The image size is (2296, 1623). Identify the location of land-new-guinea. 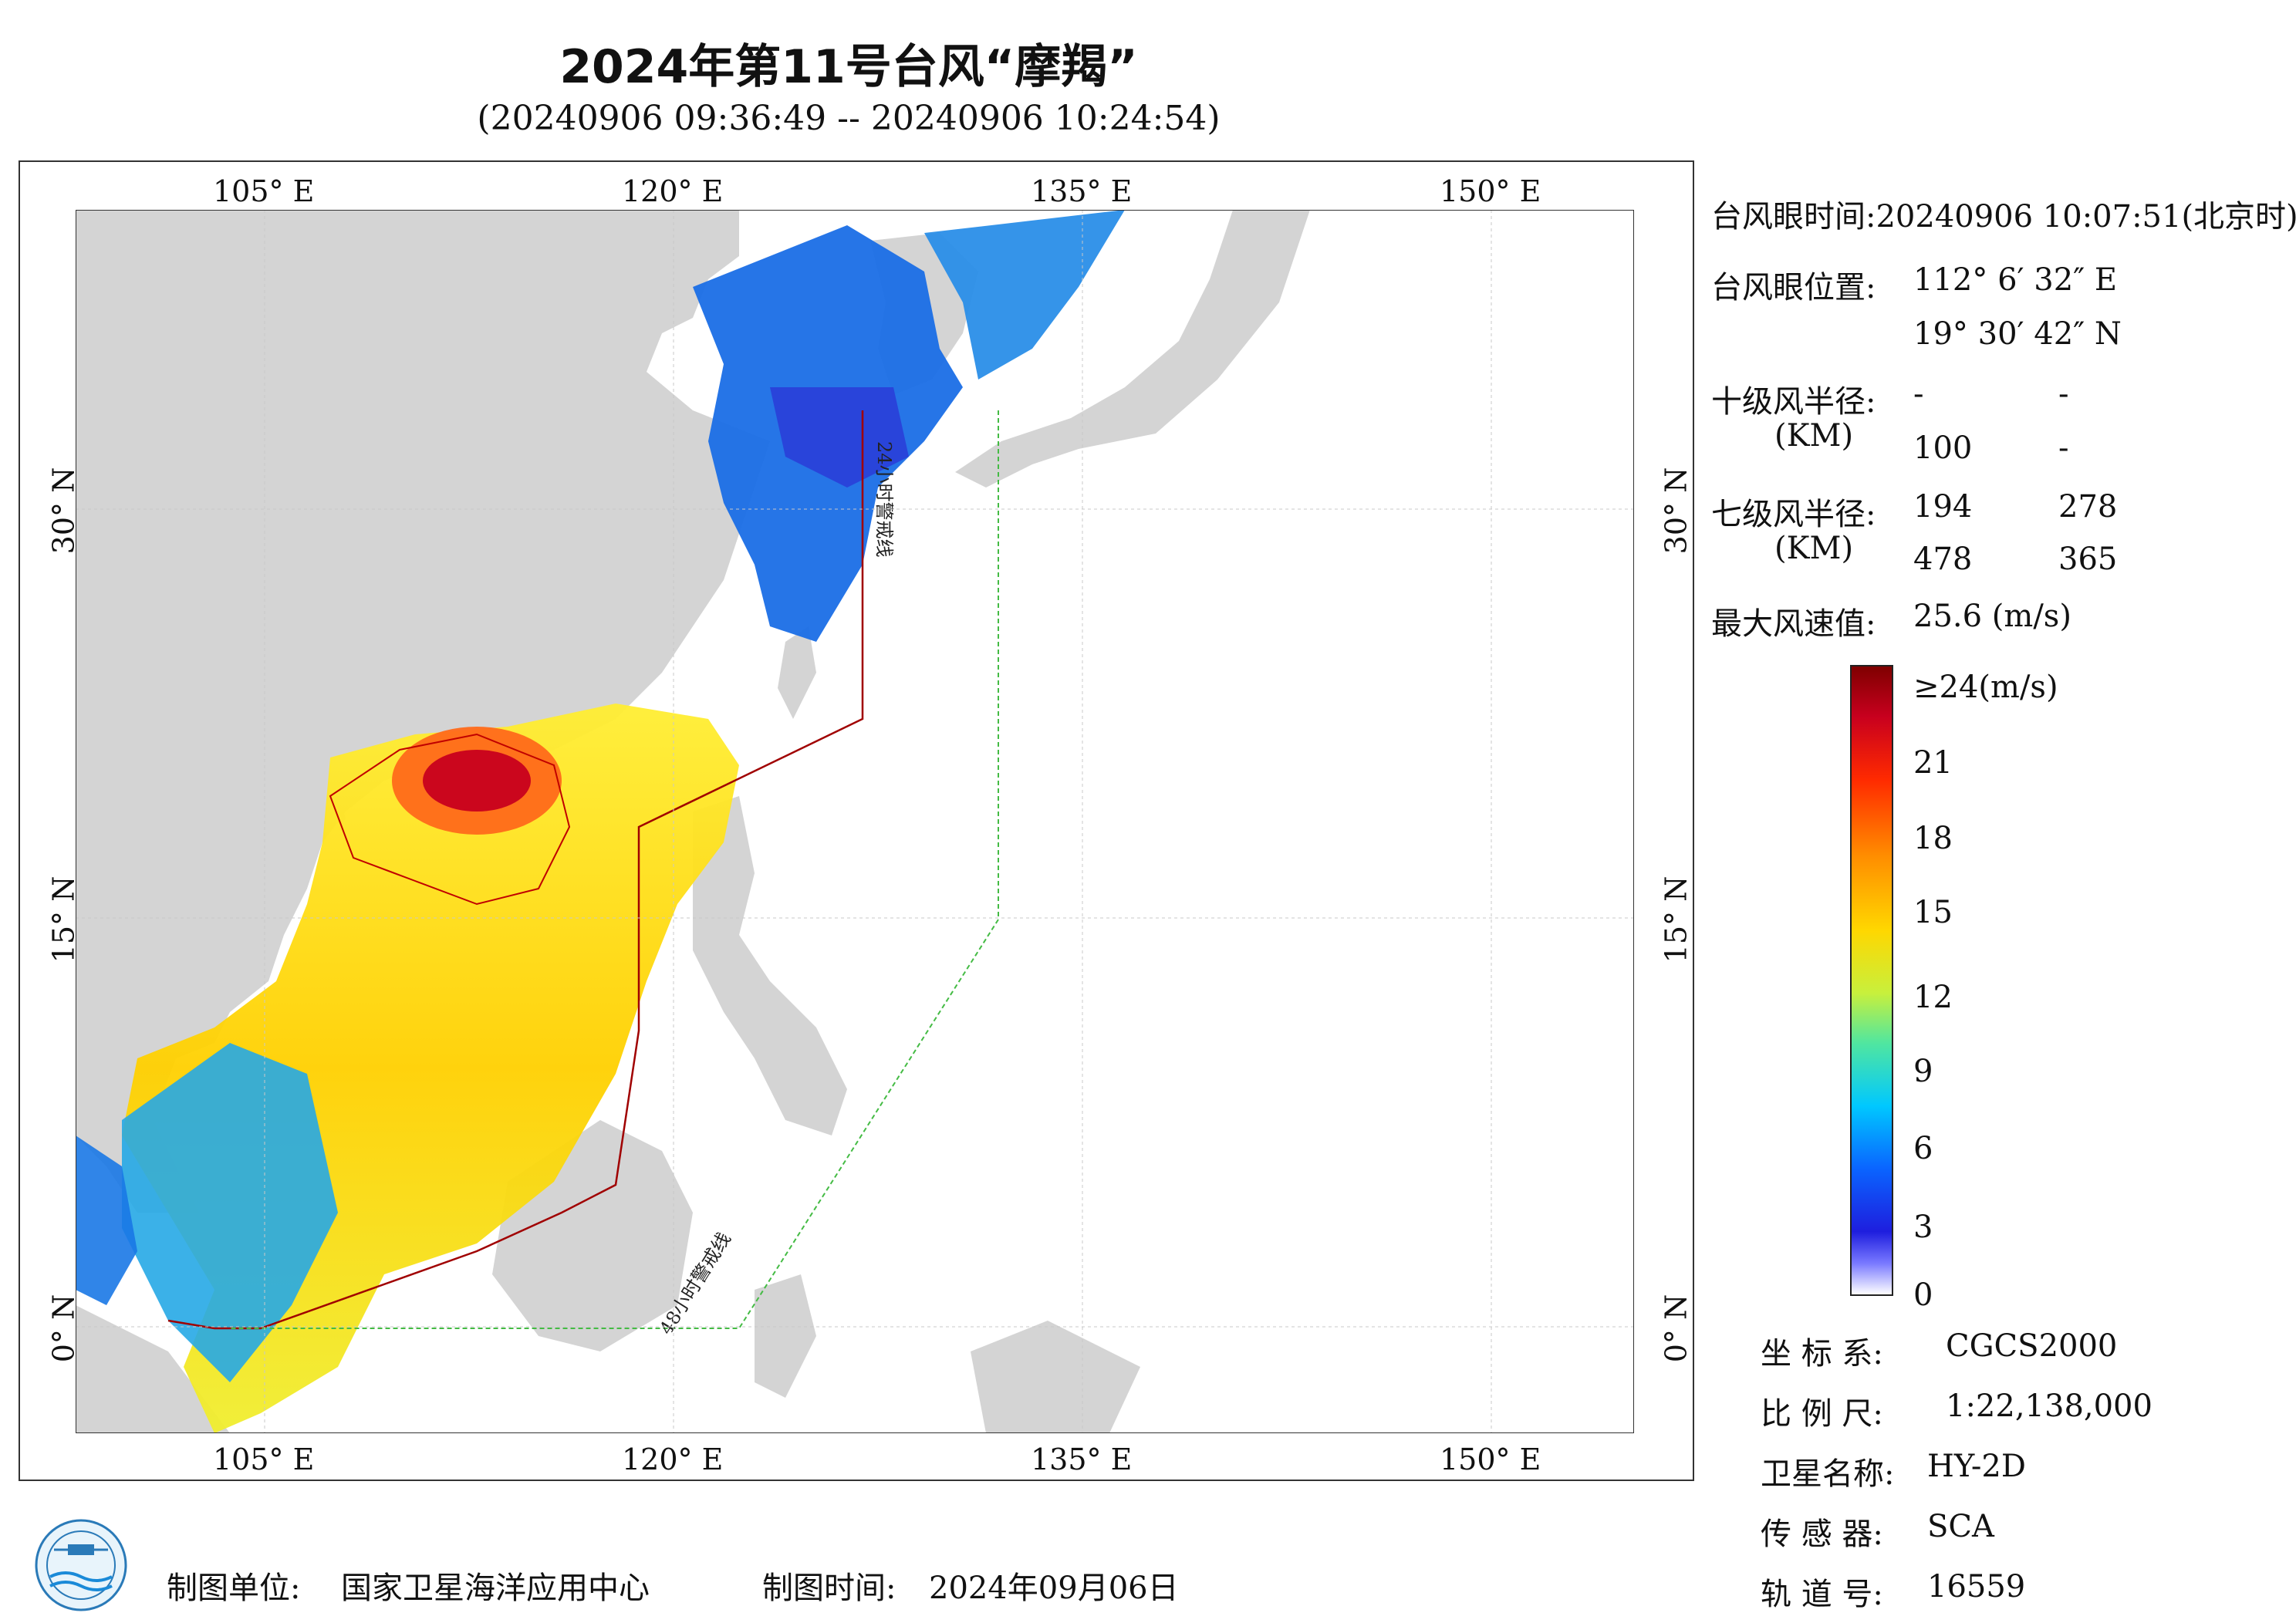
(1055, 1377).